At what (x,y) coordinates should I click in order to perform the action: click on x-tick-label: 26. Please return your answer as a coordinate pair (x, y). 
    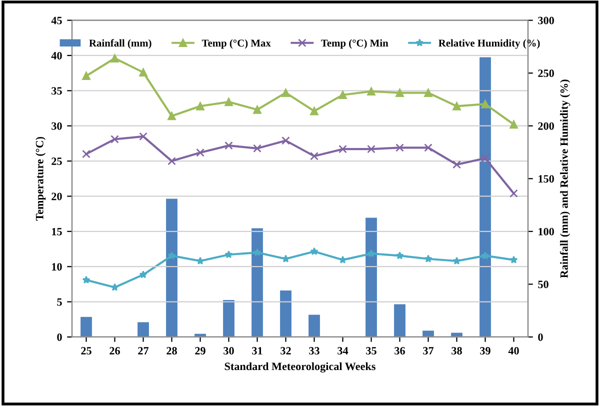
    Looking at the image, I should click on (115, 351).